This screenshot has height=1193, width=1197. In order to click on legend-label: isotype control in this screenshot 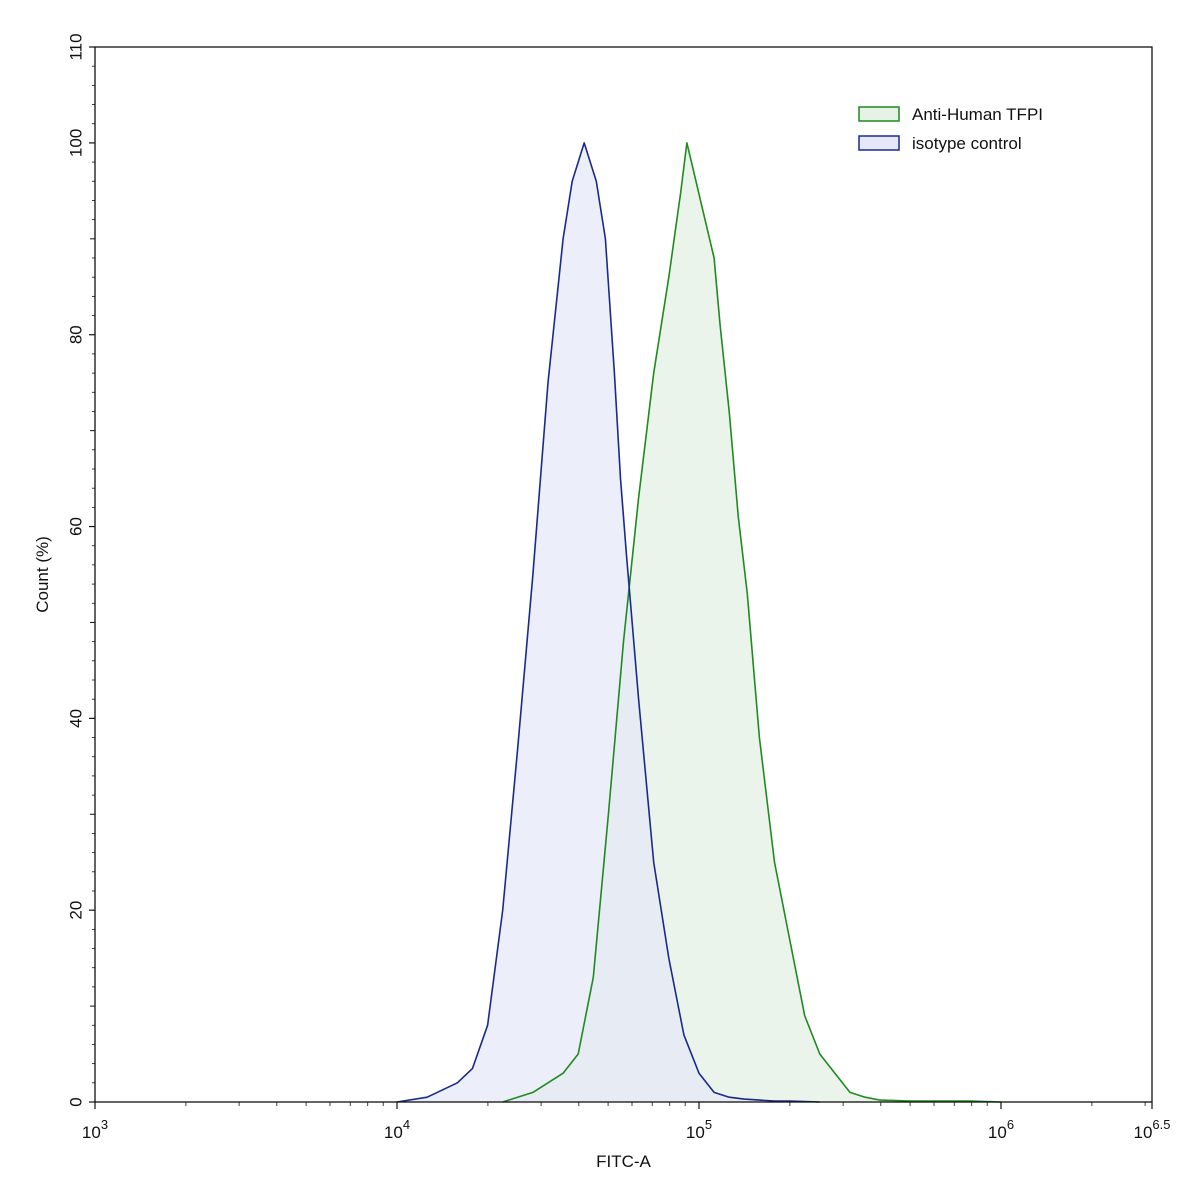, I will do `click(967, 143)`.